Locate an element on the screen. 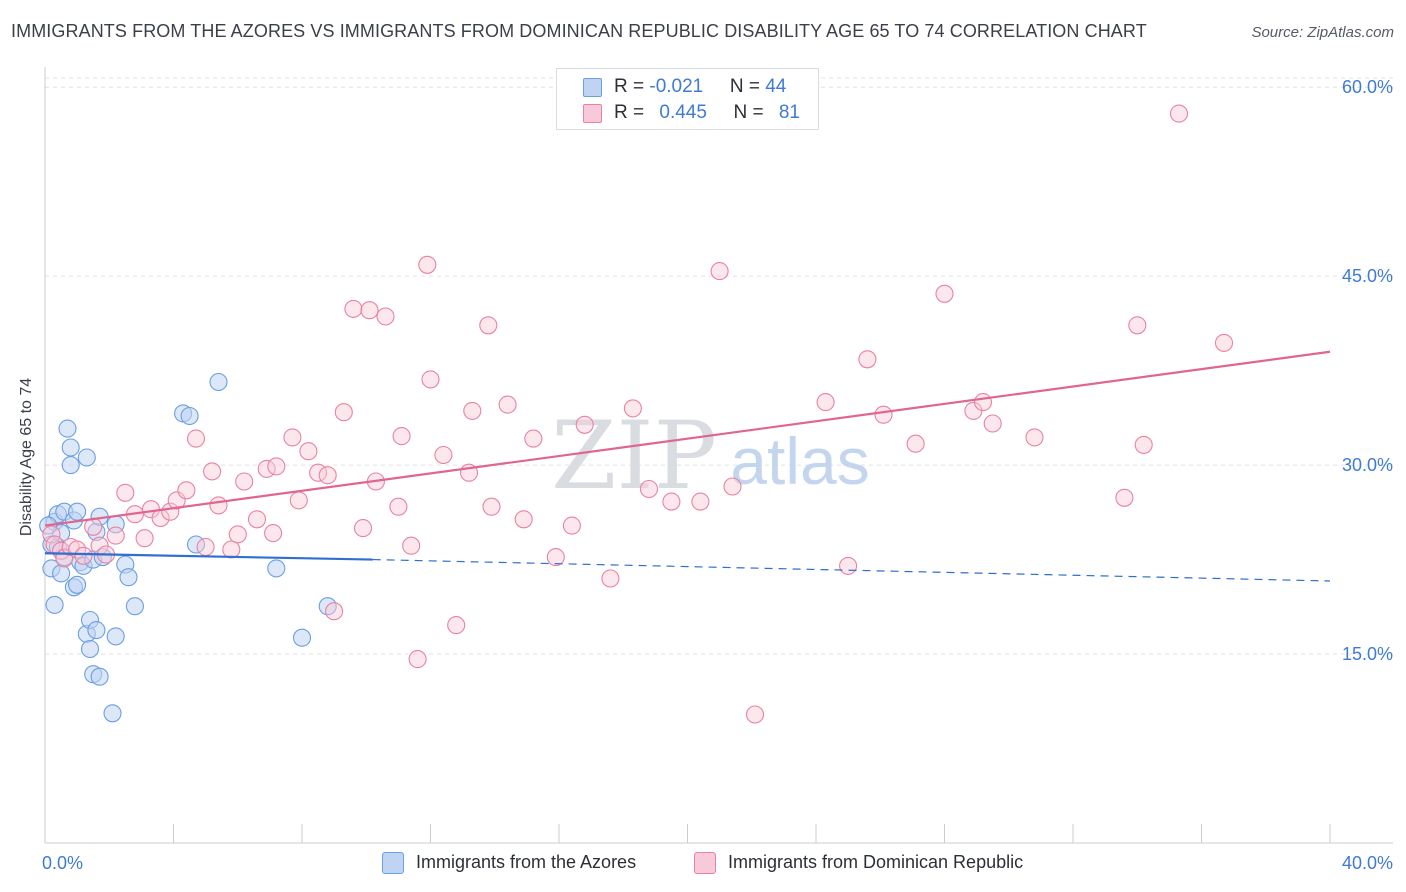 This screenshot has width=1406, height=892. y-tick-label: 60.0% is located at coordinates (1367, 87).